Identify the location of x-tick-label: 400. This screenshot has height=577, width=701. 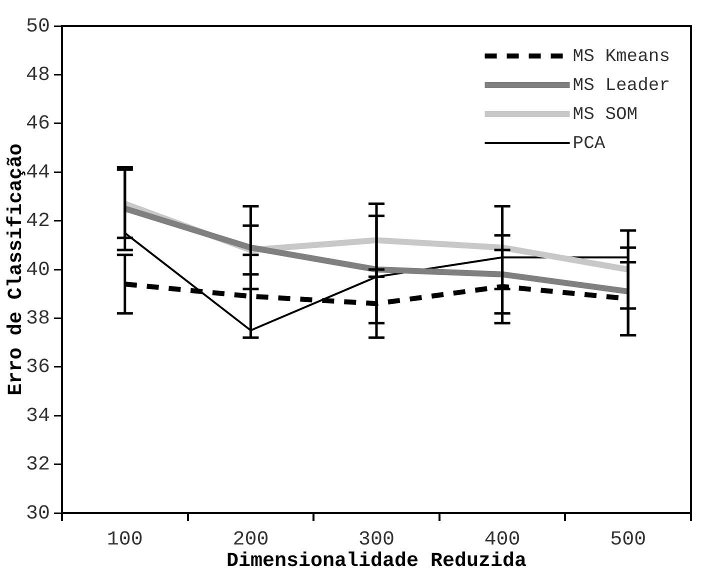
(502, 540).